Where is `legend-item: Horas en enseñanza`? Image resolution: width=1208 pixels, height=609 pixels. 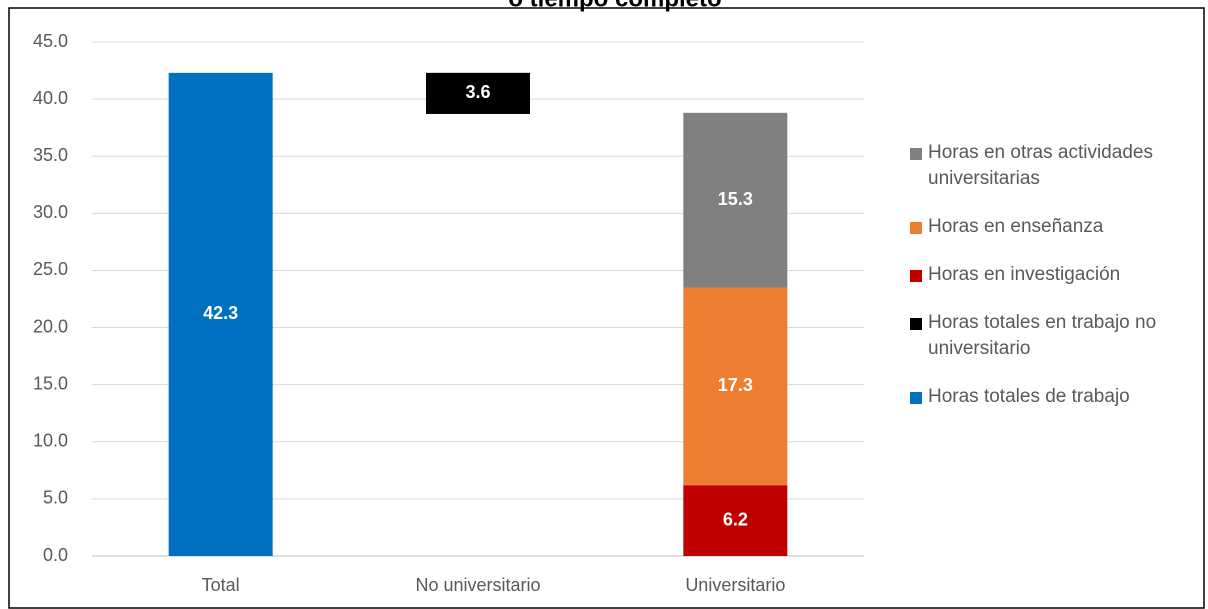
legend-item: Horas en enseñanza is located at coordinates (1055, 227).